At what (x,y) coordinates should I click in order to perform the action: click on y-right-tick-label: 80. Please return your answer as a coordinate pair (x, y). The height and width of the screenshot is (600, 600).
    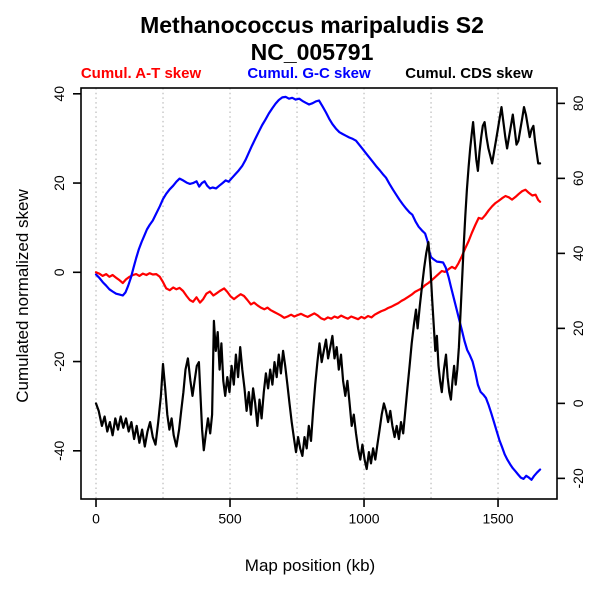
    Looking at the image, I should click on (578, 103).